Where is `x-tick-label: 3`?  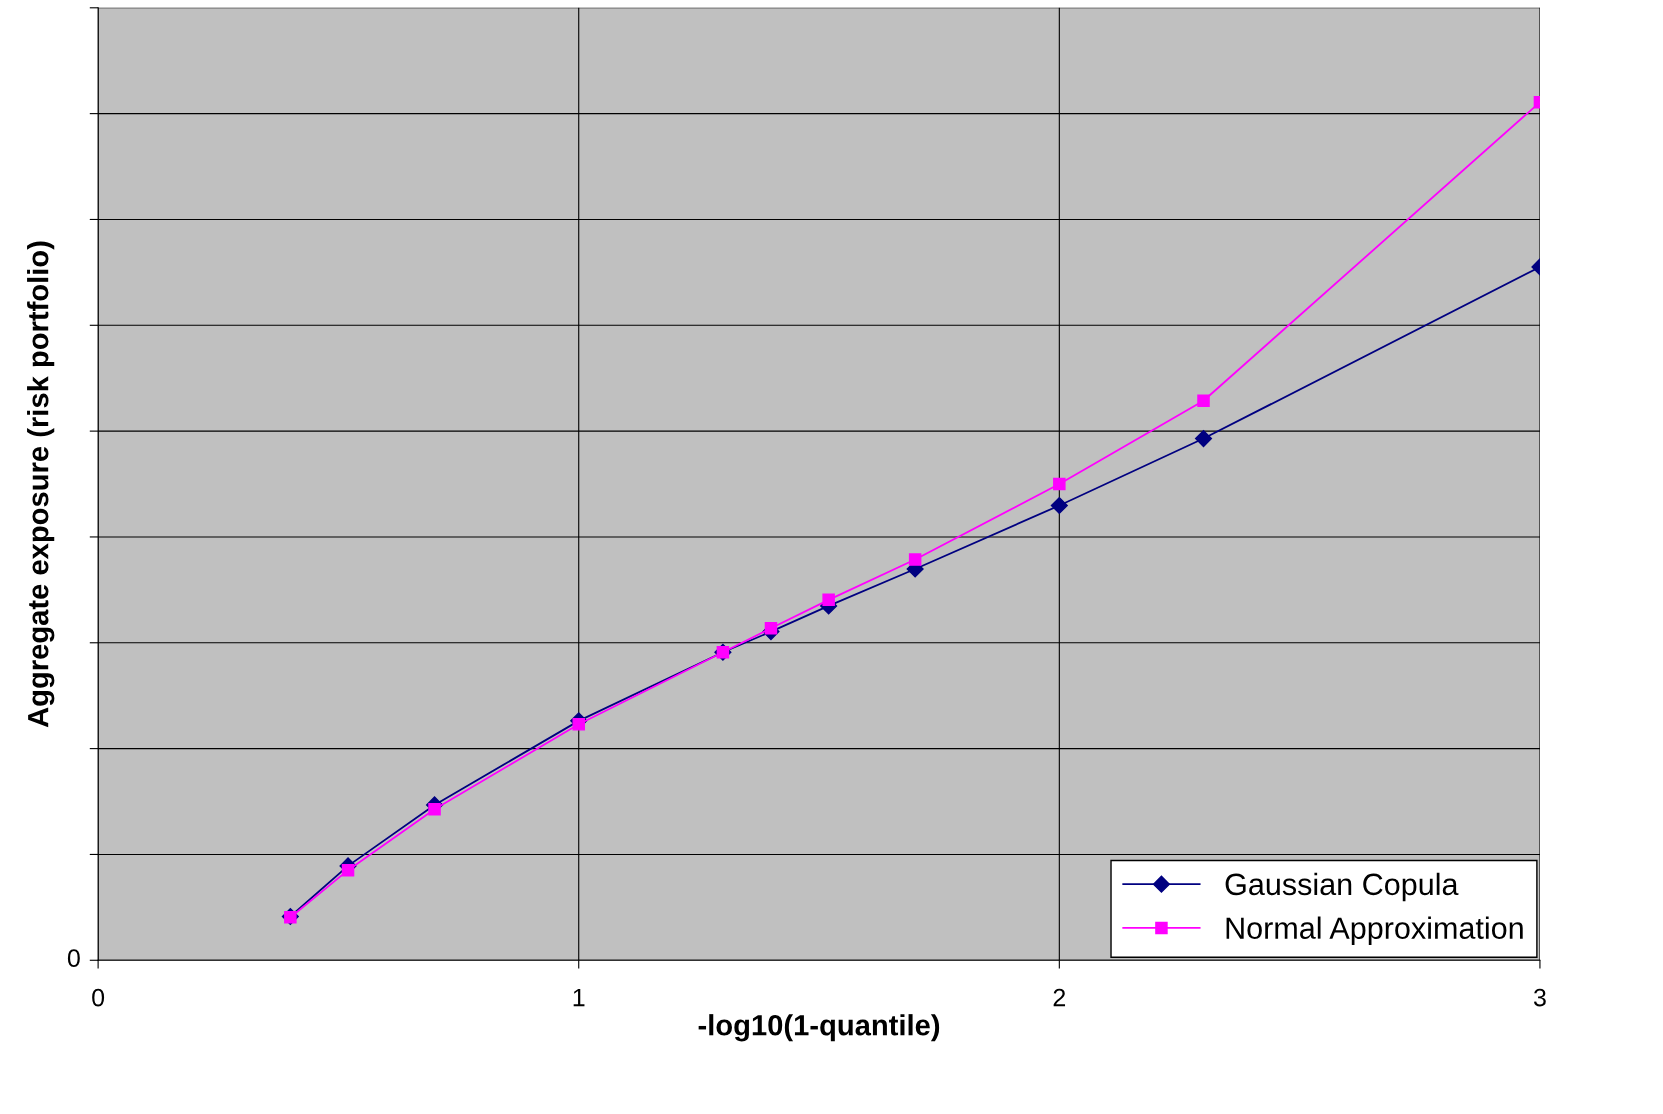
x-tick-label: 3 is located at coordinates (1539, 997).